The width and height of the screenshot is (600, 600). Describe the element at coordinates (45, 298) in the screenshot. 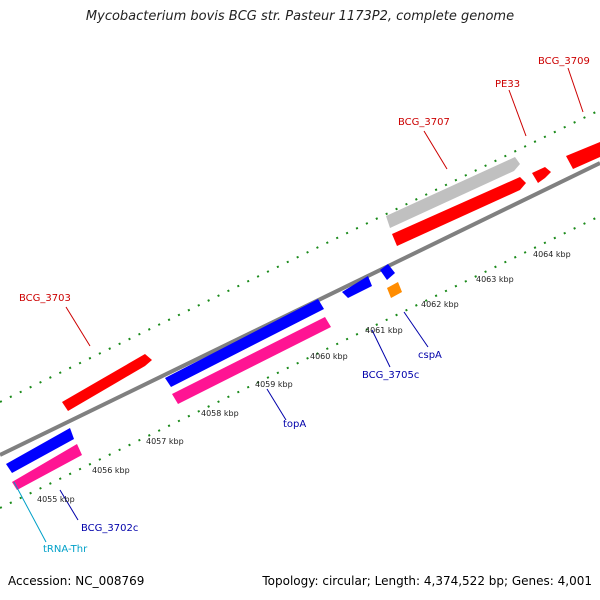

I see `feature-label-bcg-3703: BCG_3703` at that location.